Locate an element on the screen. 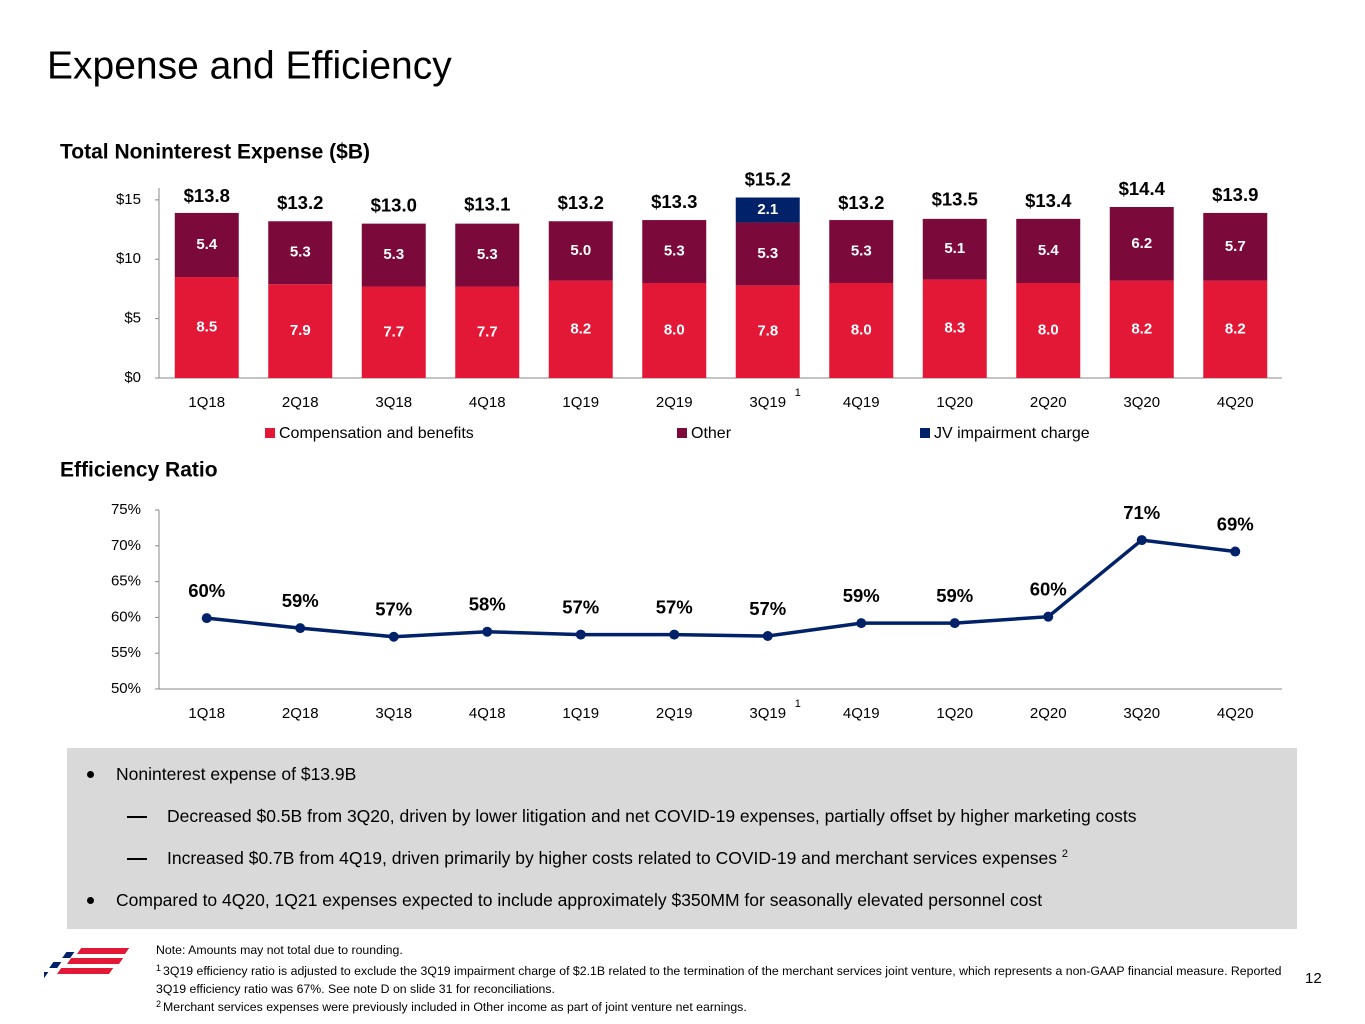 The height and width of the screenshot is (1024, 1365). legend-label: Compensation and benefits is located at coordinates (376, 433).